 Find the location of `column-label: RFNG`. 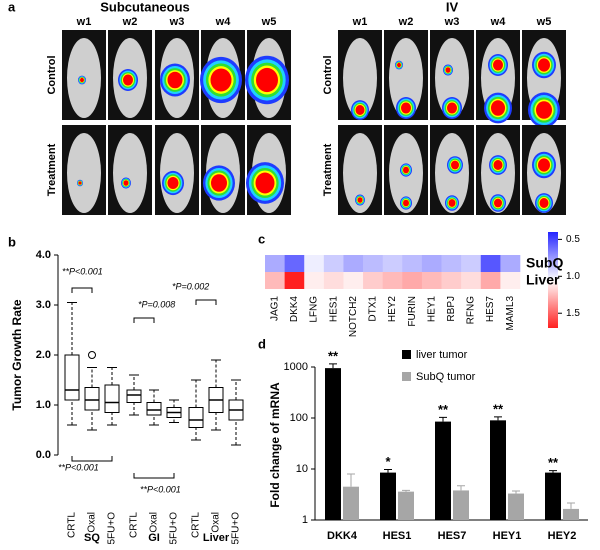

column-label: RFNG is located at coordinates (471, 310).